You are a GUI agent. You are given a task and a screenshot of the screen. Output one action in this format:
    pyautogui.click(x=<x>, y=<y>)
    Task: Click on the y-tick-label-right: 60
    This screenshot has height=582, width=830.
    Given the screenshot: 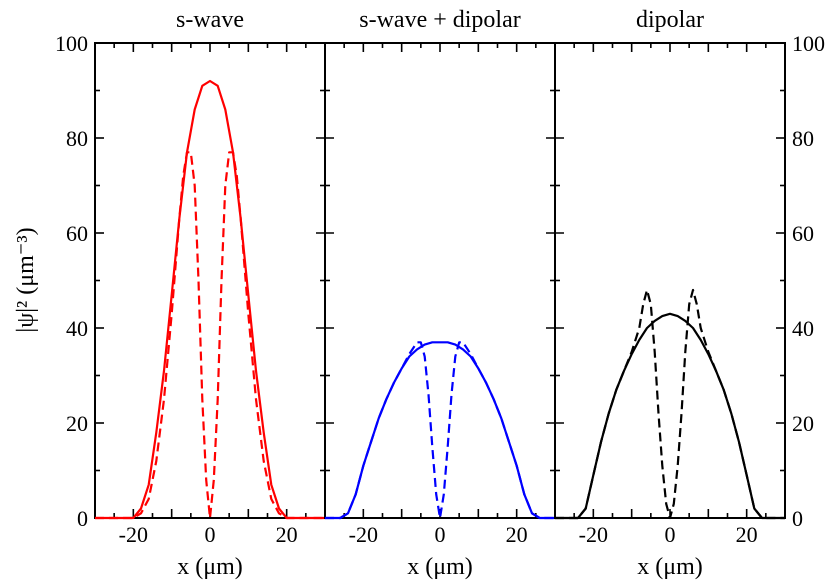 What is the action you would take?
    pyautogui.click(x=803, y=233)
    